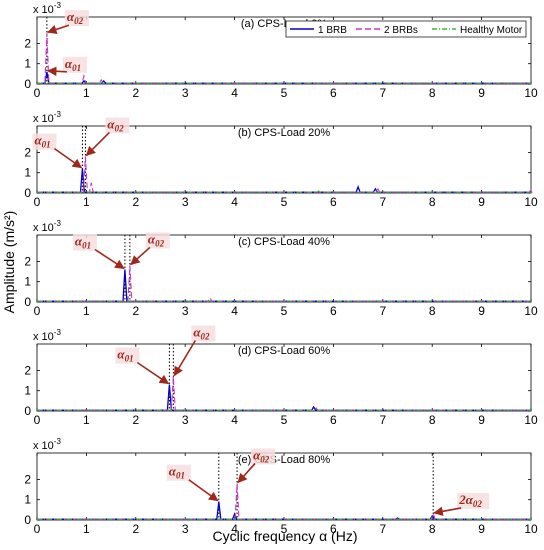 The width and height of the screenshot is (544, 550). I want to click on legend-box, so click(406, 29).